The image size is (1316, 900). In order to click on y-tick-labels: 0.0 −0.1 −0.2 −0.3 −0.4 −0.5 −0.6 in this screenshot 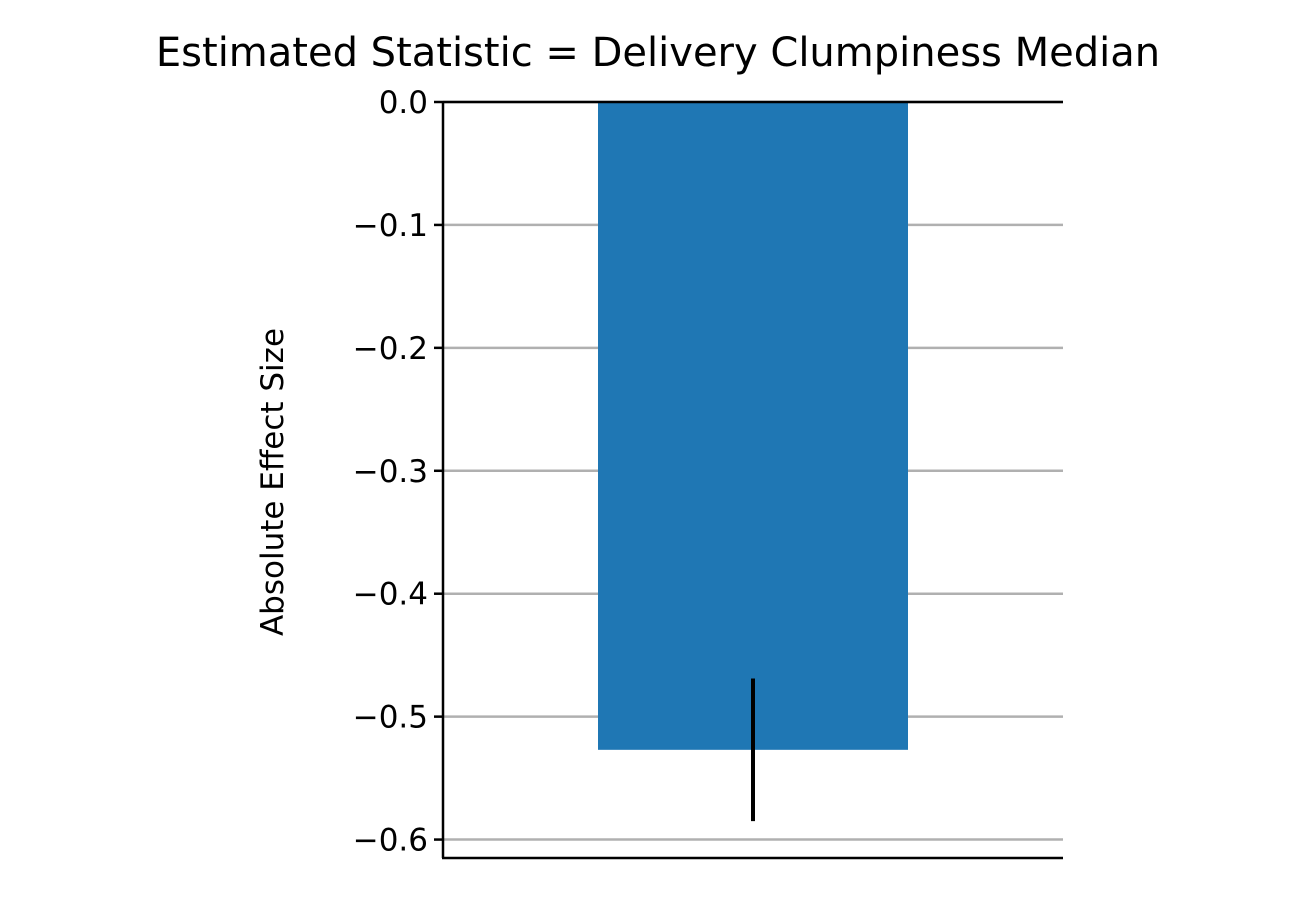, I will do `click(398, 472)`.